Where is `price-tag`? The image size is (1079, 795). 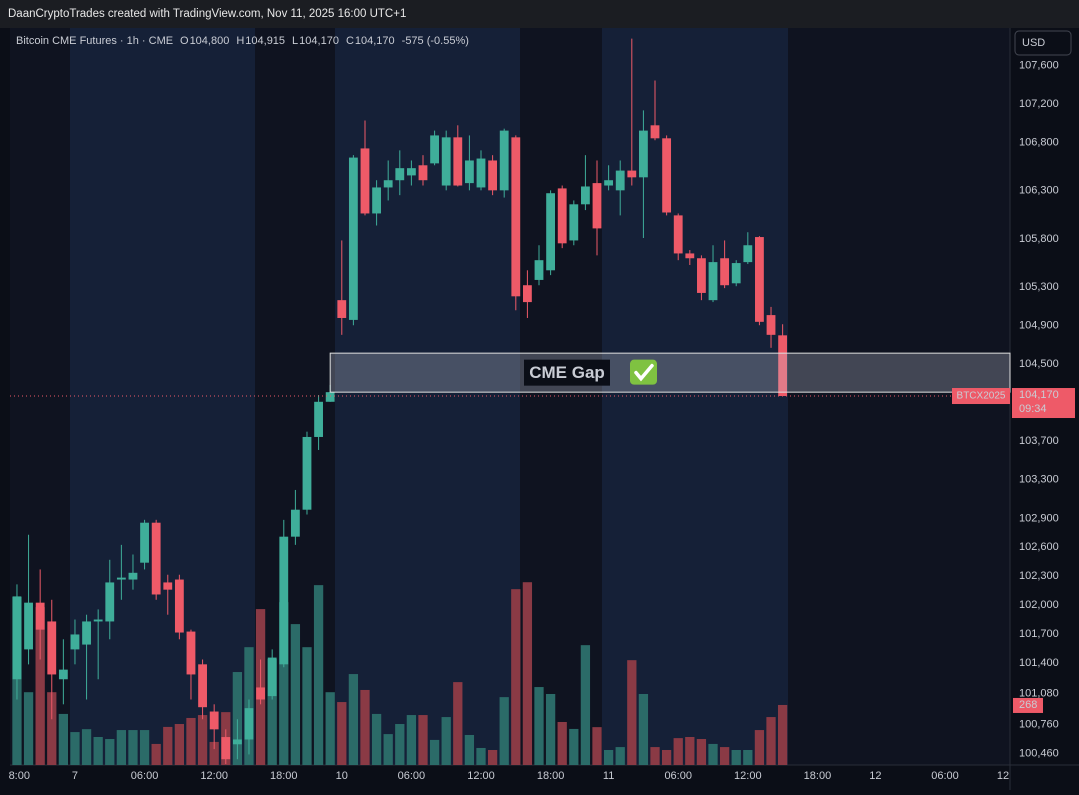
price-tag is located at coordinates (1043, 403).